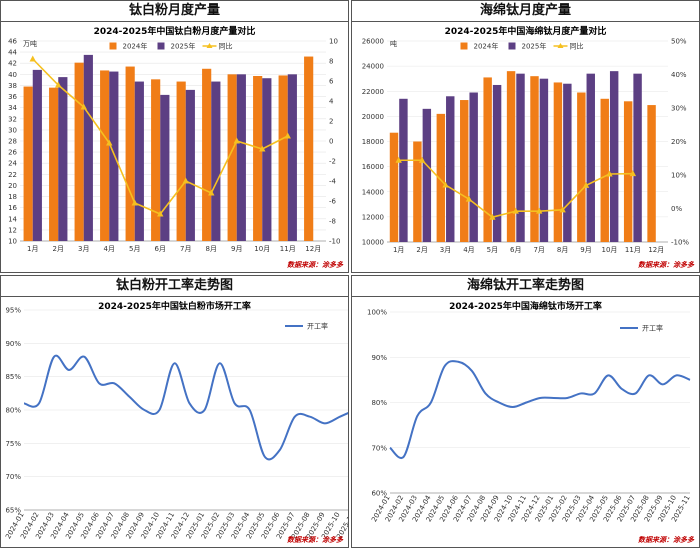 This screenshot has height=548, width=700. What do you see at coordinates (12, 242) in the screenshot?
I see `y-tick-label: 10` at bounding box center [12, 242].